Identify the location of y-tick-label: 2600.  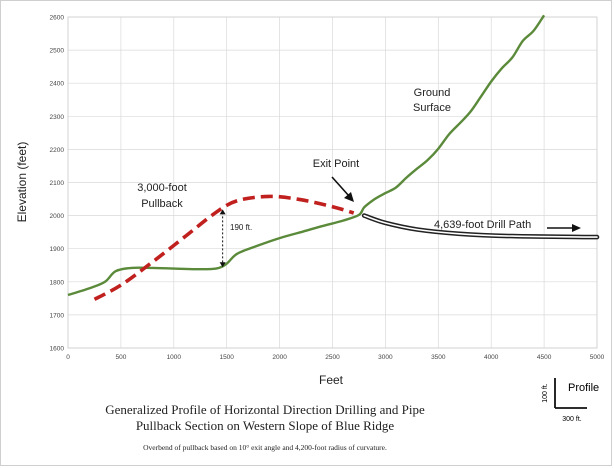
(57, 18).